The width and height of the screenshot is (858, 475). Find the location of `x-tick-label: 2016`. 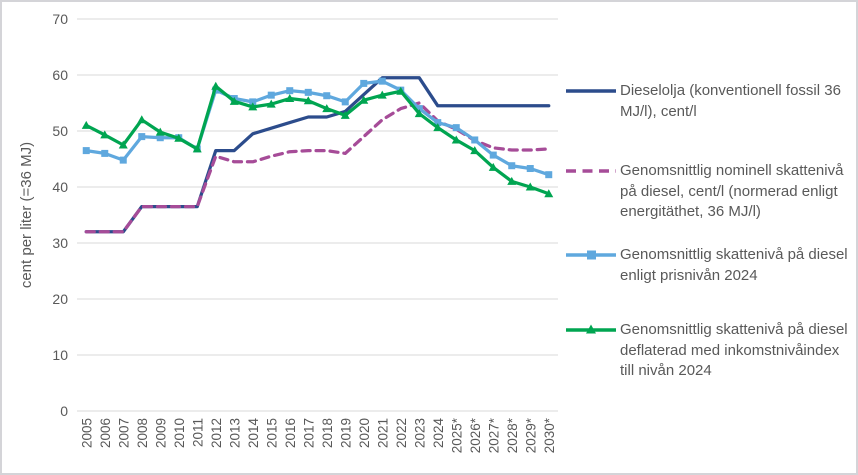

x-tick-label: 2016 is located at coordinates (290, 433).